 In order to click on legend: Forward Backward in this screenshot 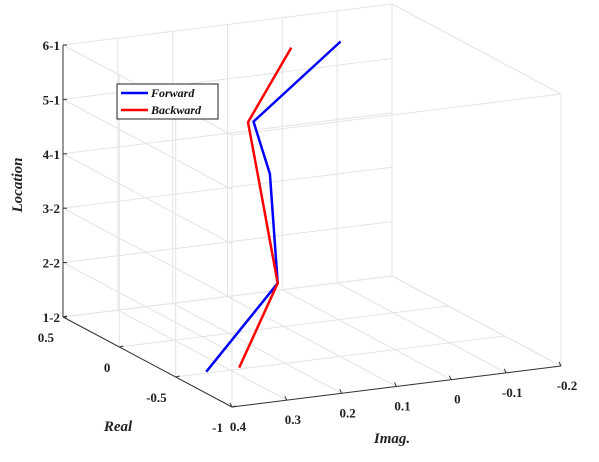, I will do `click(167, 101)`.